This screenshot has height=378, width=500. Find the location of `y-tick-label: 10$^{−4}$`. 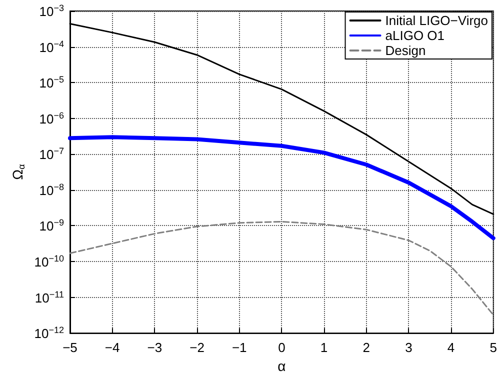

y-tick-label: 10$^{−4}$ is located at coordinates (51, 46).